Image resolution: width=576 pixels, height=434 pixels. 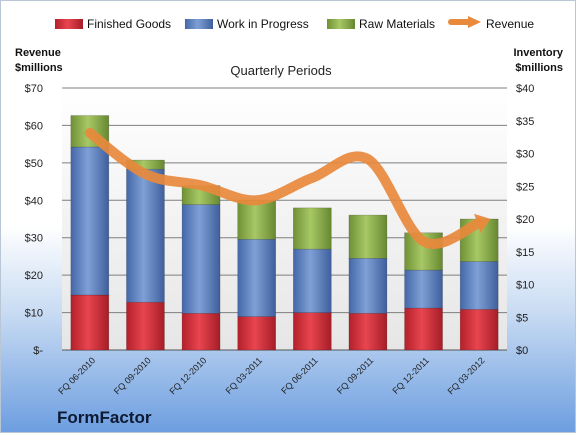 What do you see at coordinates (34, 126) in the screenshot?
I see `left-tick-label: $60` at bounding box center [34, 126].